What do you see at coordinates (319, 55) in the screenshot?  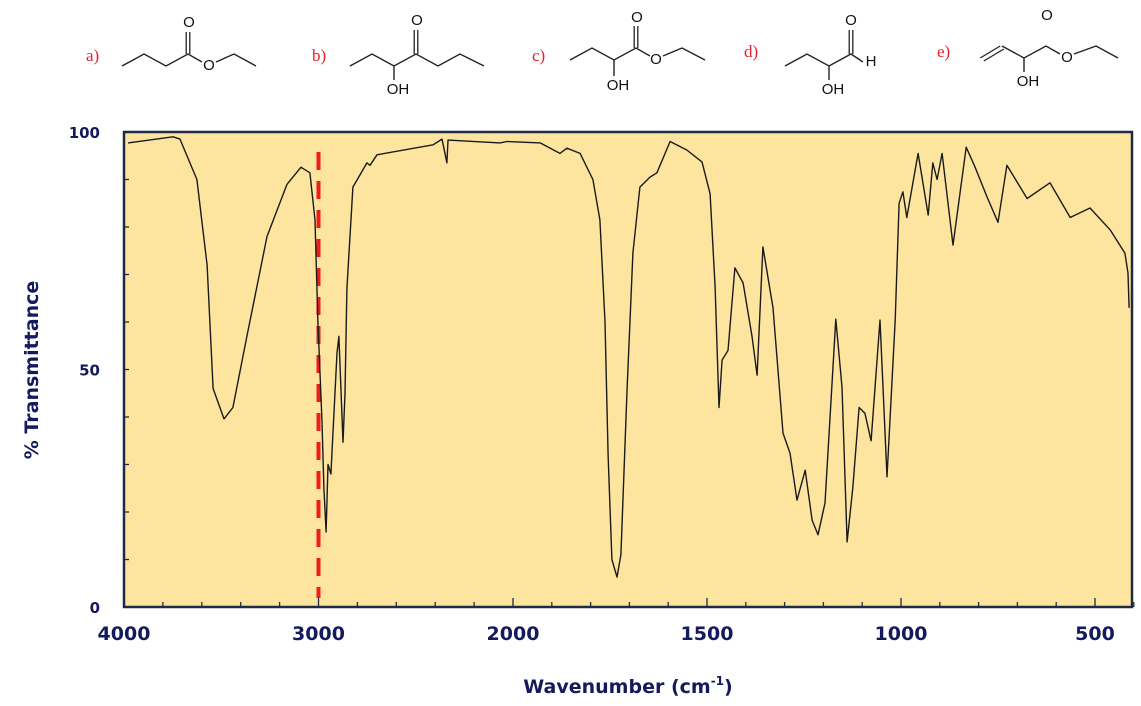 I see `structure-label: b)` at bounding box center [319, 55].